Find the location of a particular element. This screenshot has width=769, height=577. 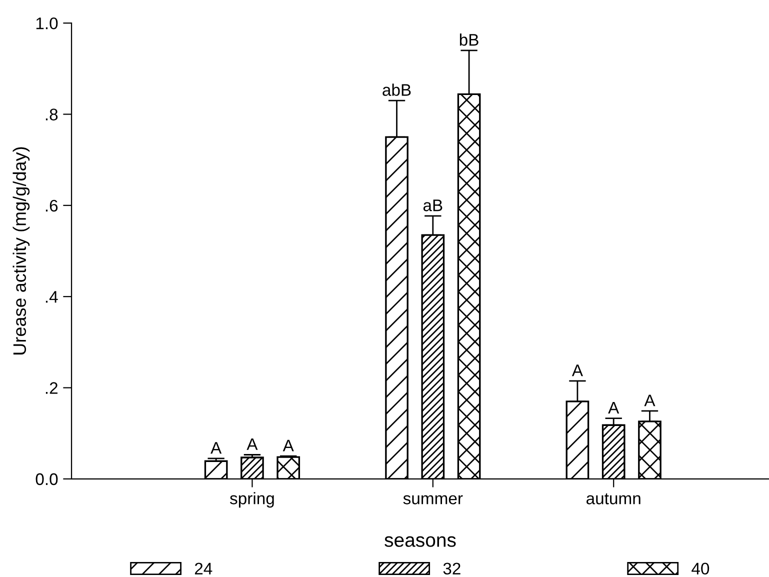

x-tick-label: autumn is located at coordinates (613, 498).